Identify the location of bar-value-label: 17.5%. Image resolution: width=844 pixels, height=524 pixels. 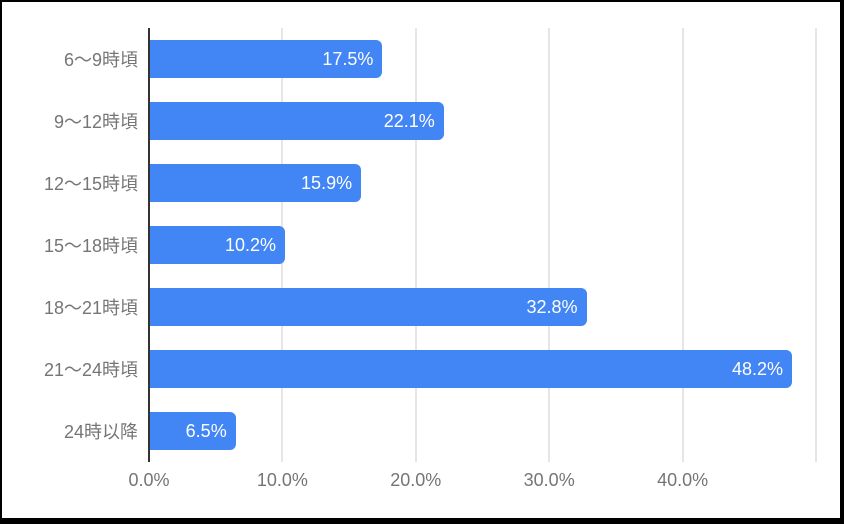
(348, 58).